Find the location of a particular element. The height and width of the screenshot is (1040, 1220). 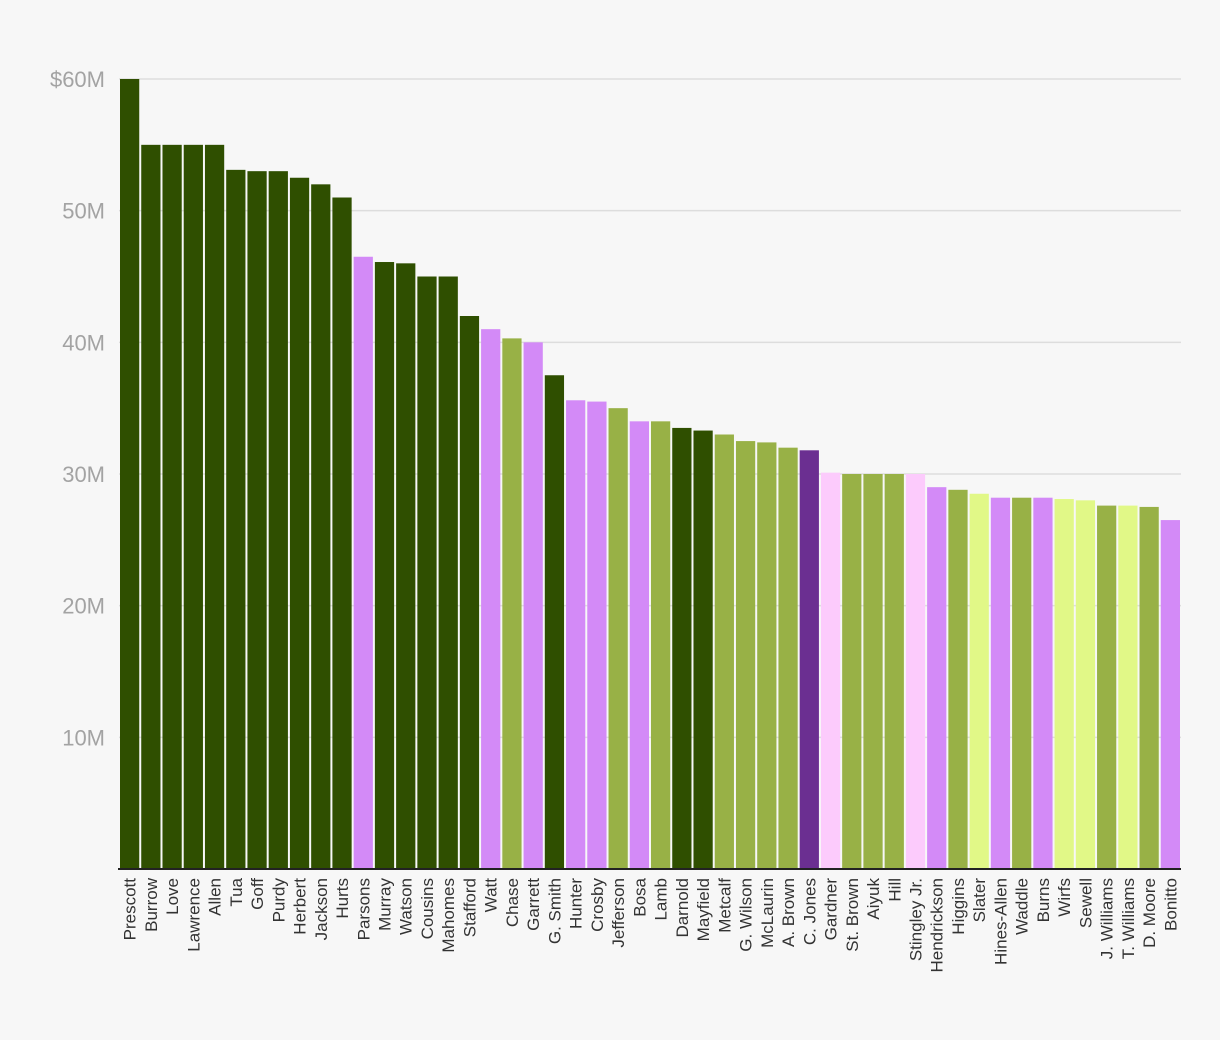

x-category-label: Herbert is located at coordinates (300, 906).